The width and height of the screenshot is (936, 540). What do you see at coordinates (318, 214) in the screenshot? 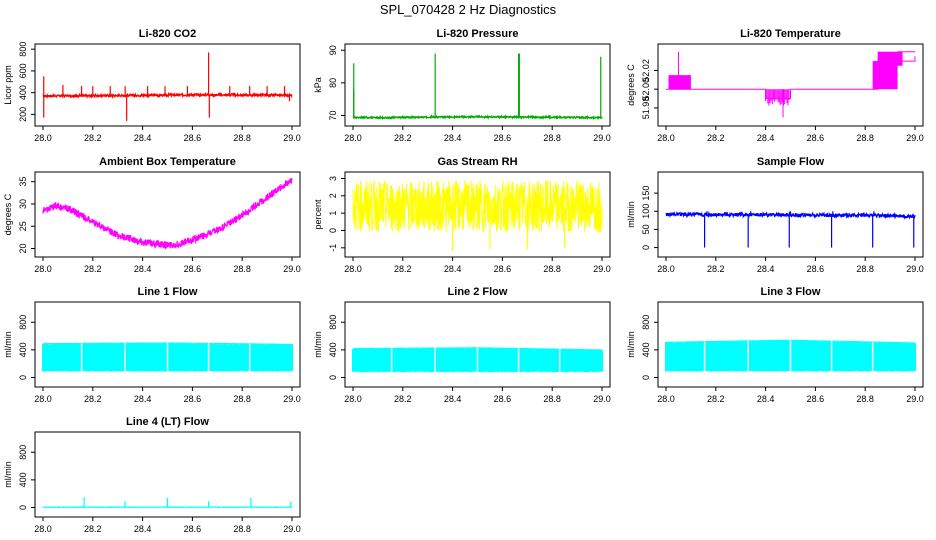
I see `y-axis-label: percent` at bounding box center [318, 214].